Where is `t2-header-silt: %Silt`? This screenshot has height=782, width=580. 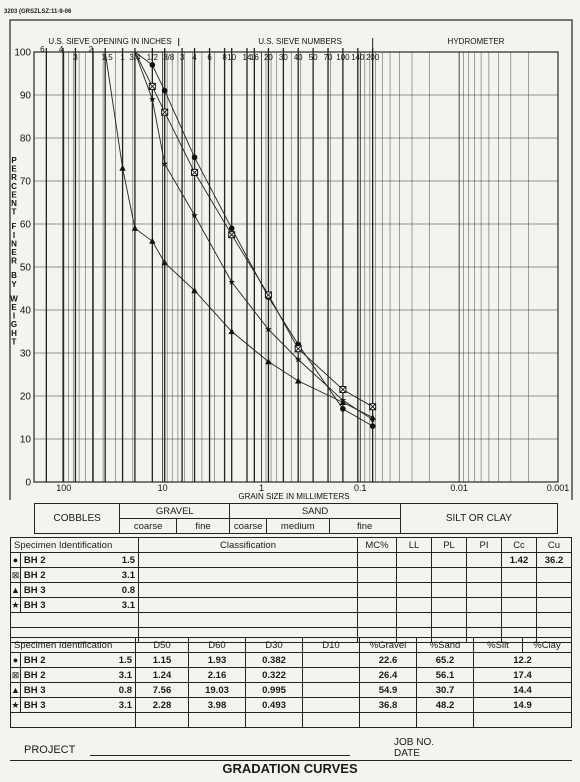
t2-header-silt: %Silt is located at coordinates (498, 645).